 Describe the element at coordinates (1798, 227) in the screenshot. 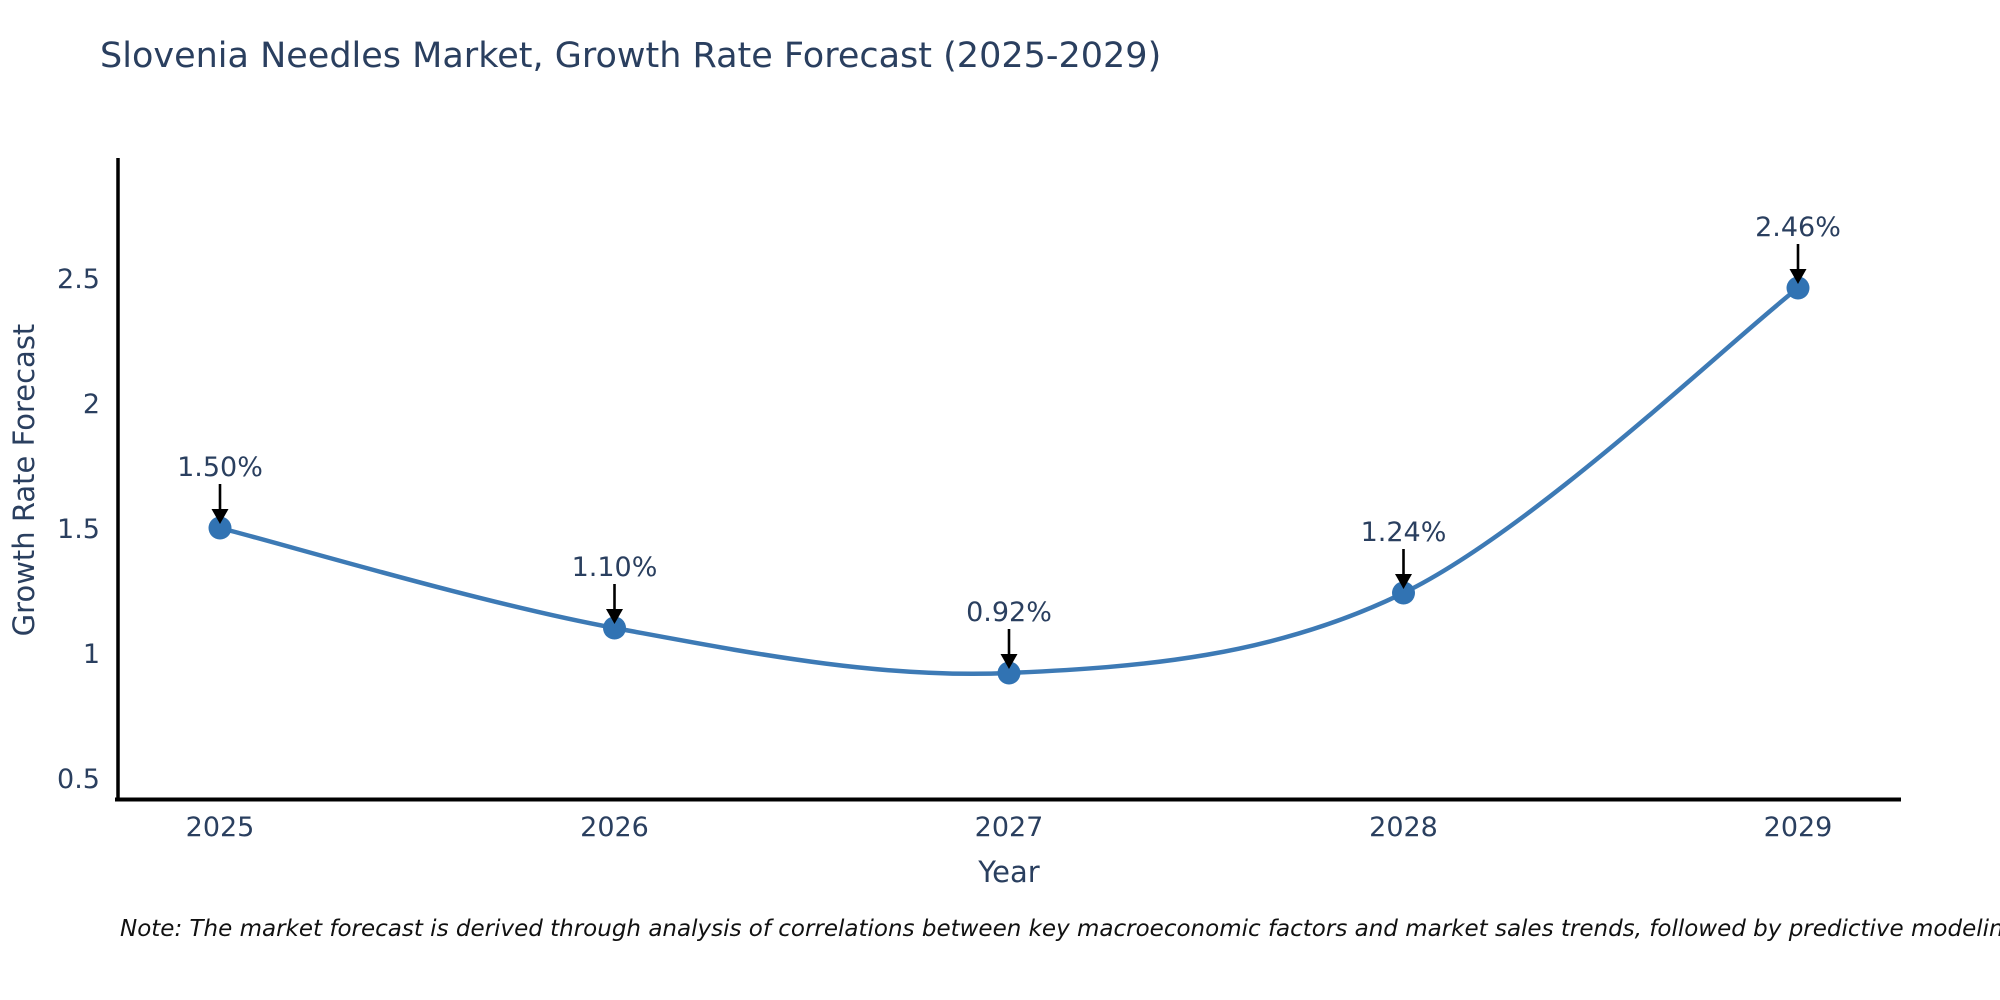

I see `point-annotation-label: 2.46%` at that location.